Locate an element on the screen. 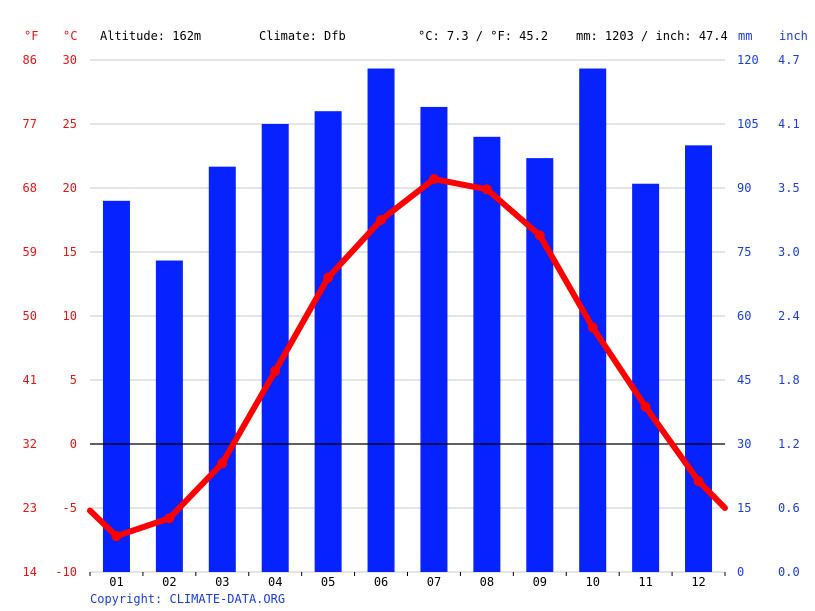  fahrenheit-tick-label: 68 is located at coordinates (30, 188).